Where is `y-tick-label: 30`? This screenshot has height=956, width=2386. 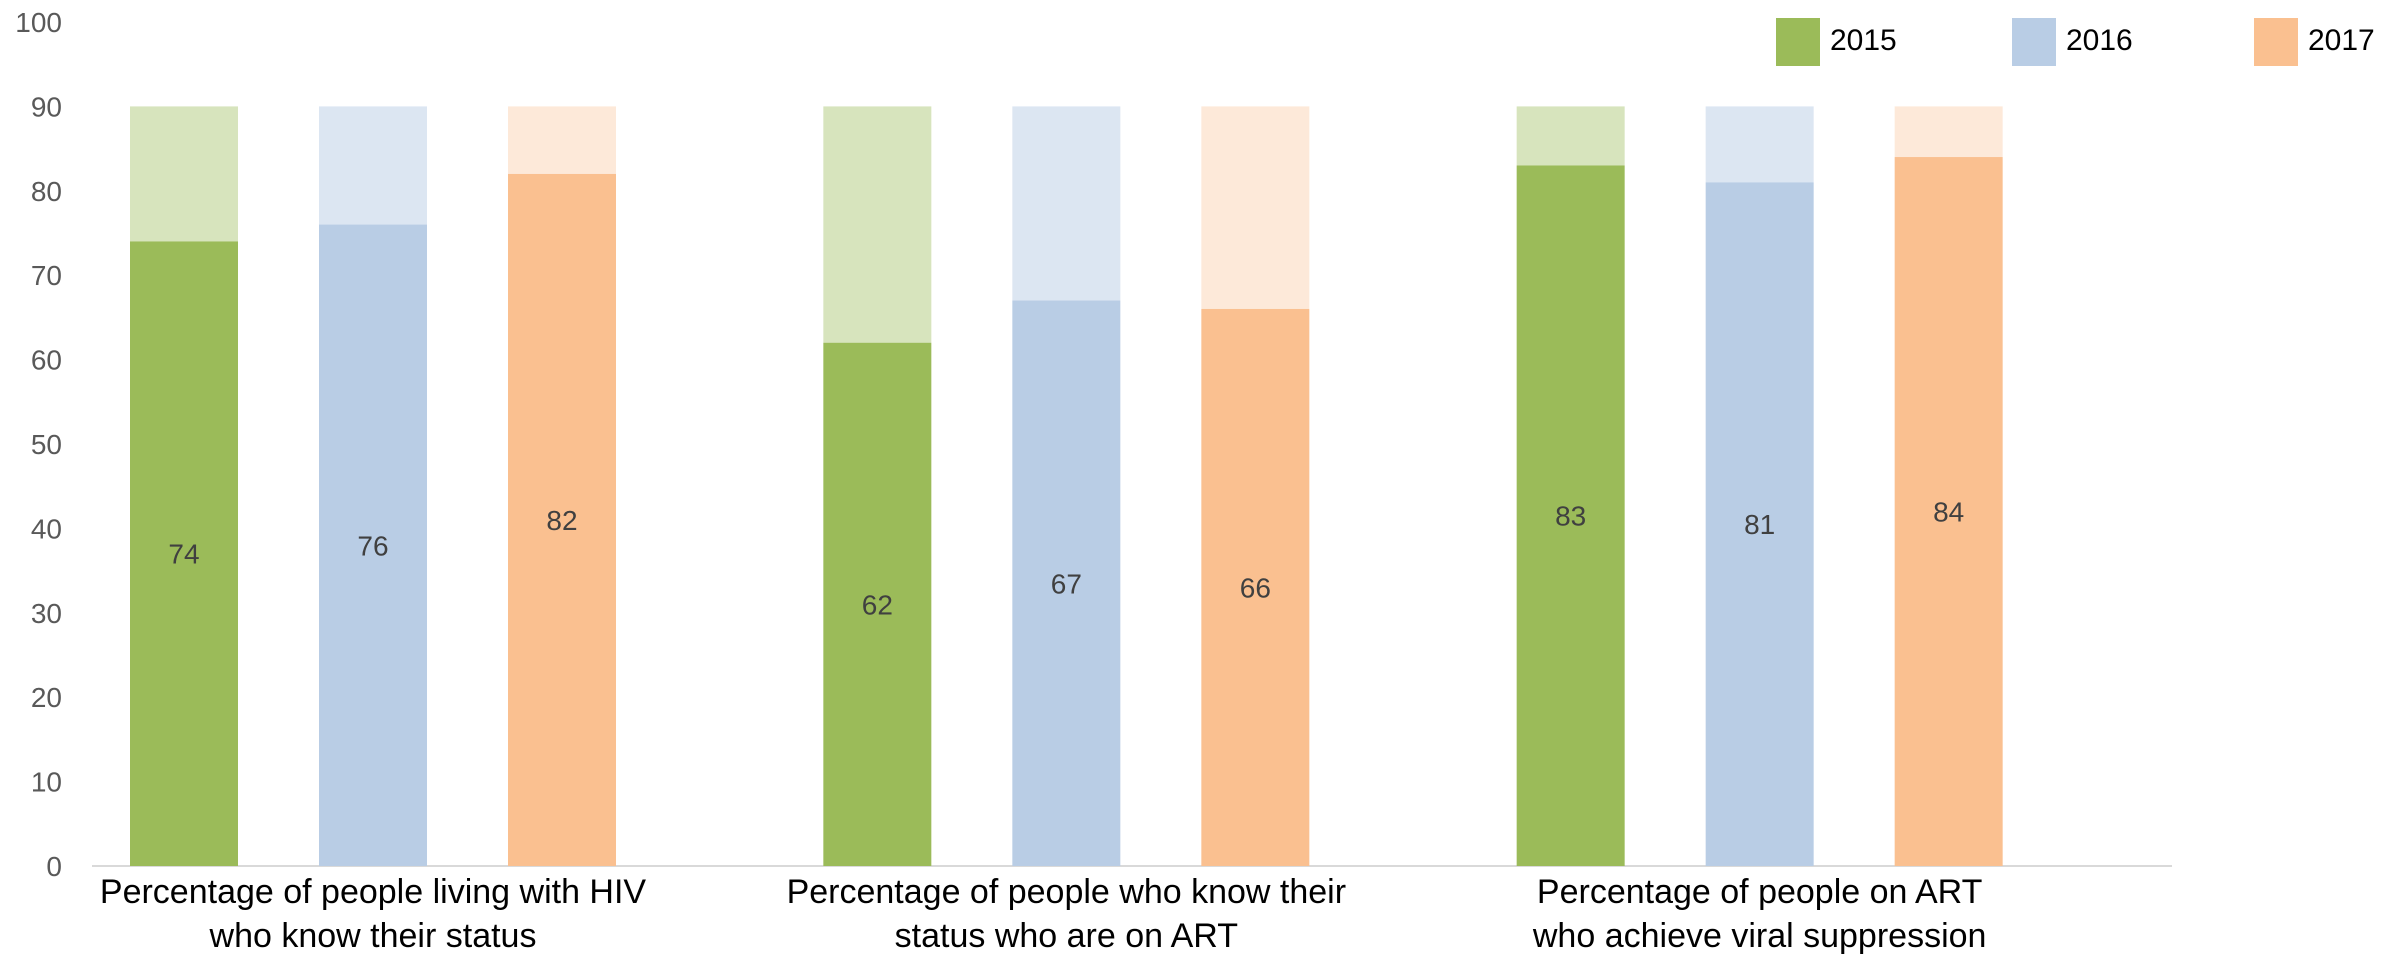
y-tick-label: 30 is located at coordinates (46, 613).